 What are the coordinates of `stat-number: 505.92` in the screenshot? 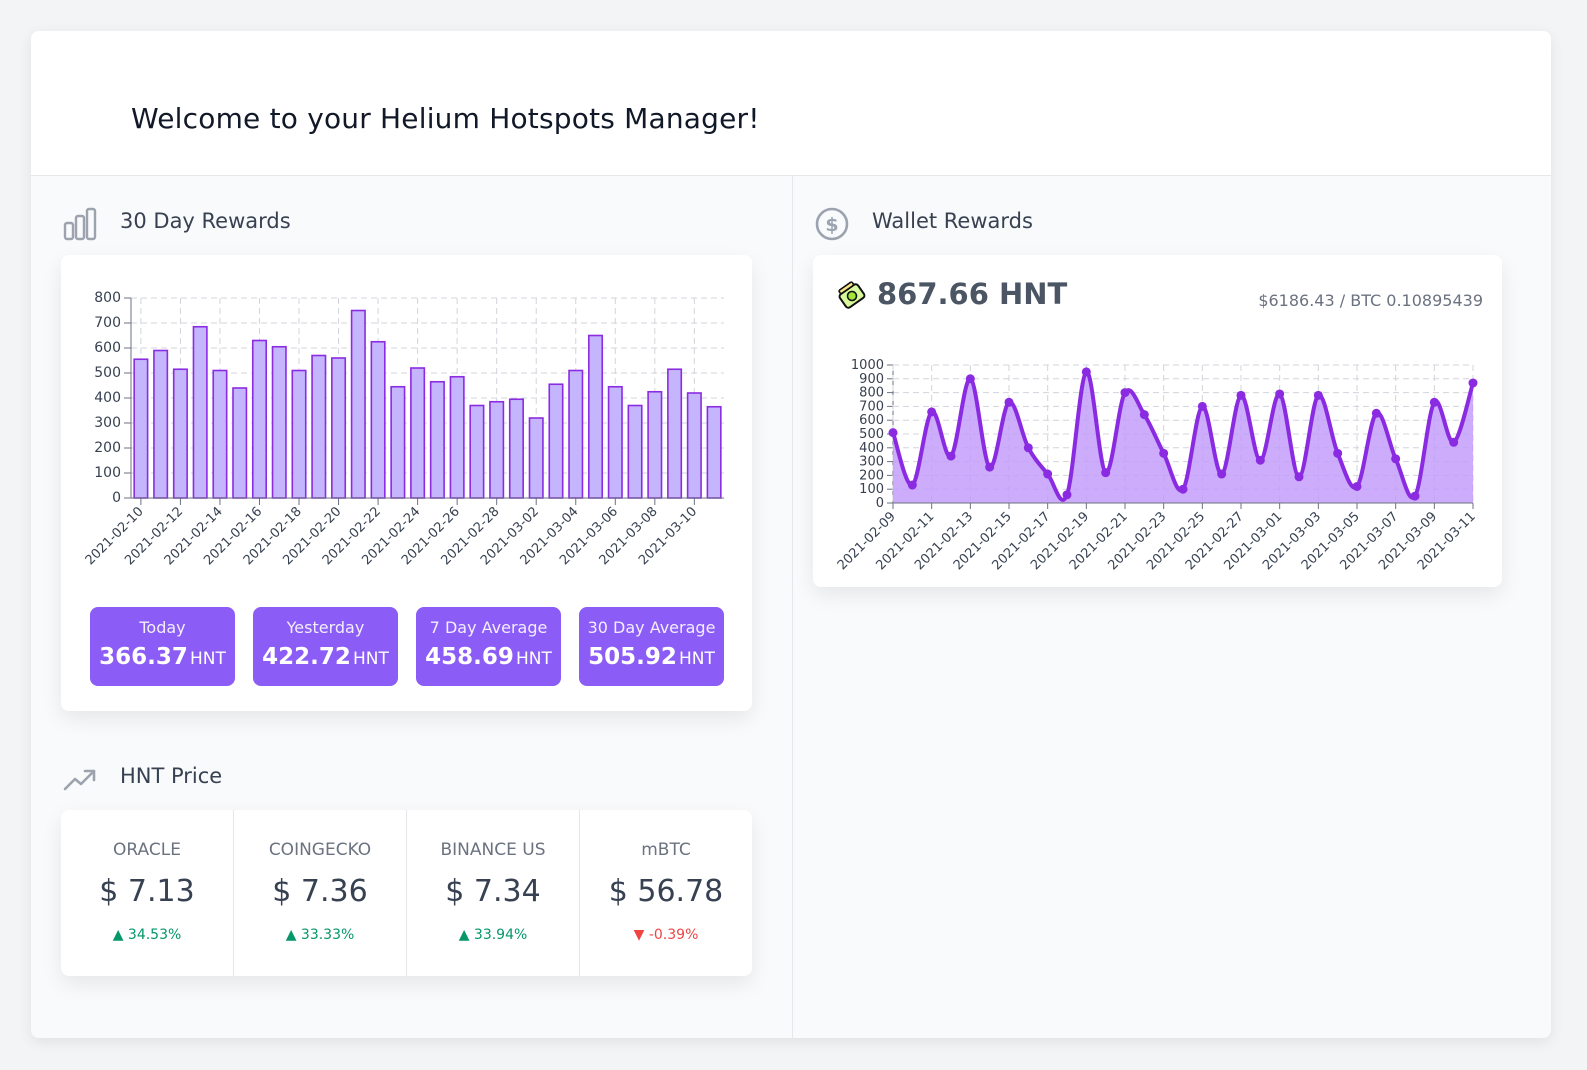 It's located at (632, 657).